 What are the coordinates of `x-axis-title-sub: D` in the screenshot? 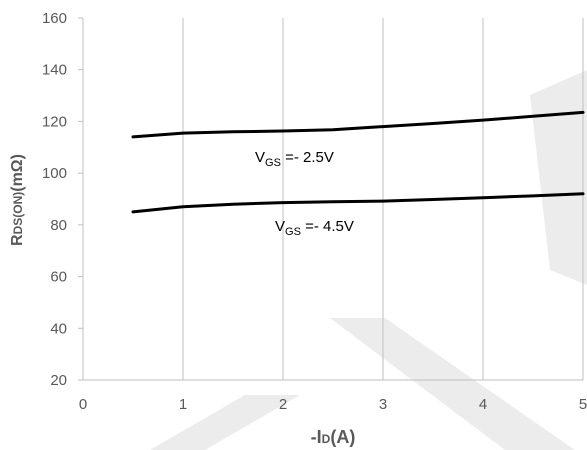 It's located at (326, 439).